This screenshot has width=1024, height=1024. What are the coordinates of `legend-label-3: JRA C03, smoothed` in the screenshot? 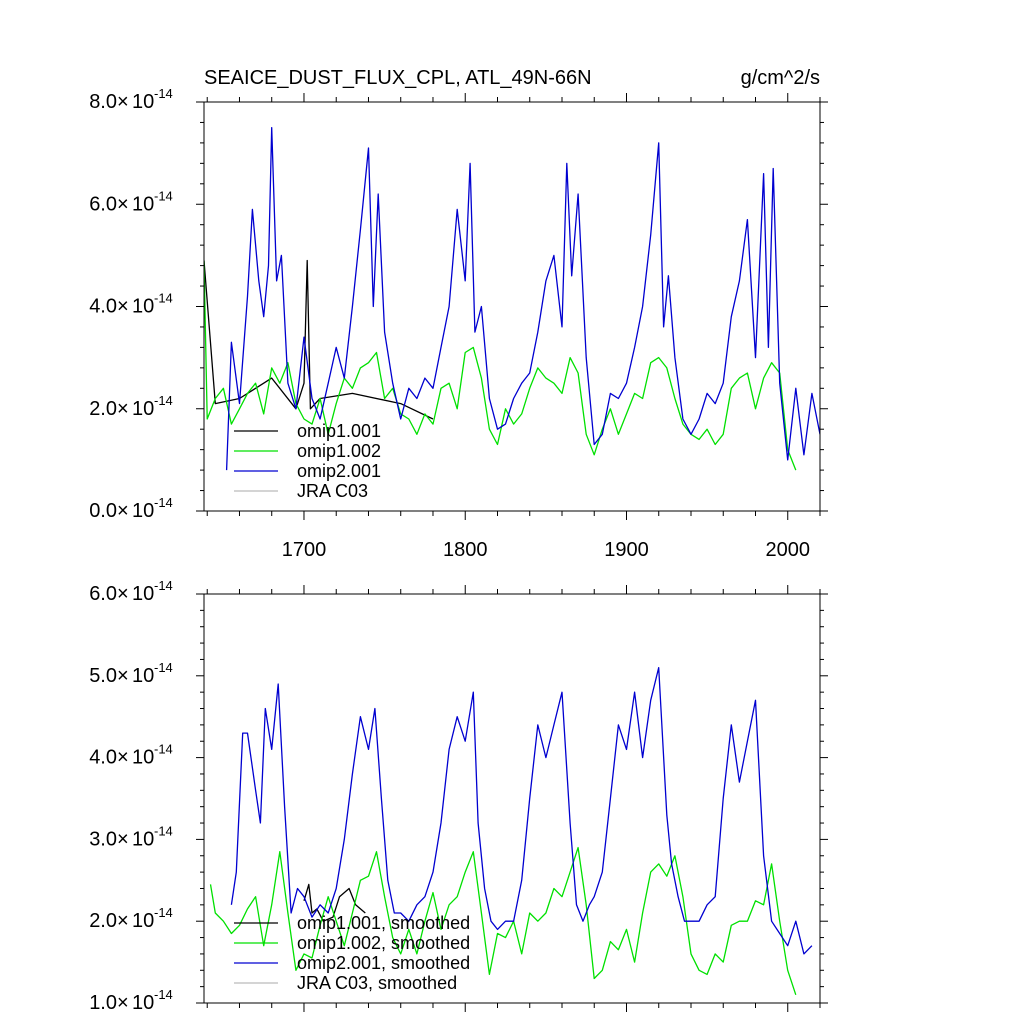 It's located at (377, 983).